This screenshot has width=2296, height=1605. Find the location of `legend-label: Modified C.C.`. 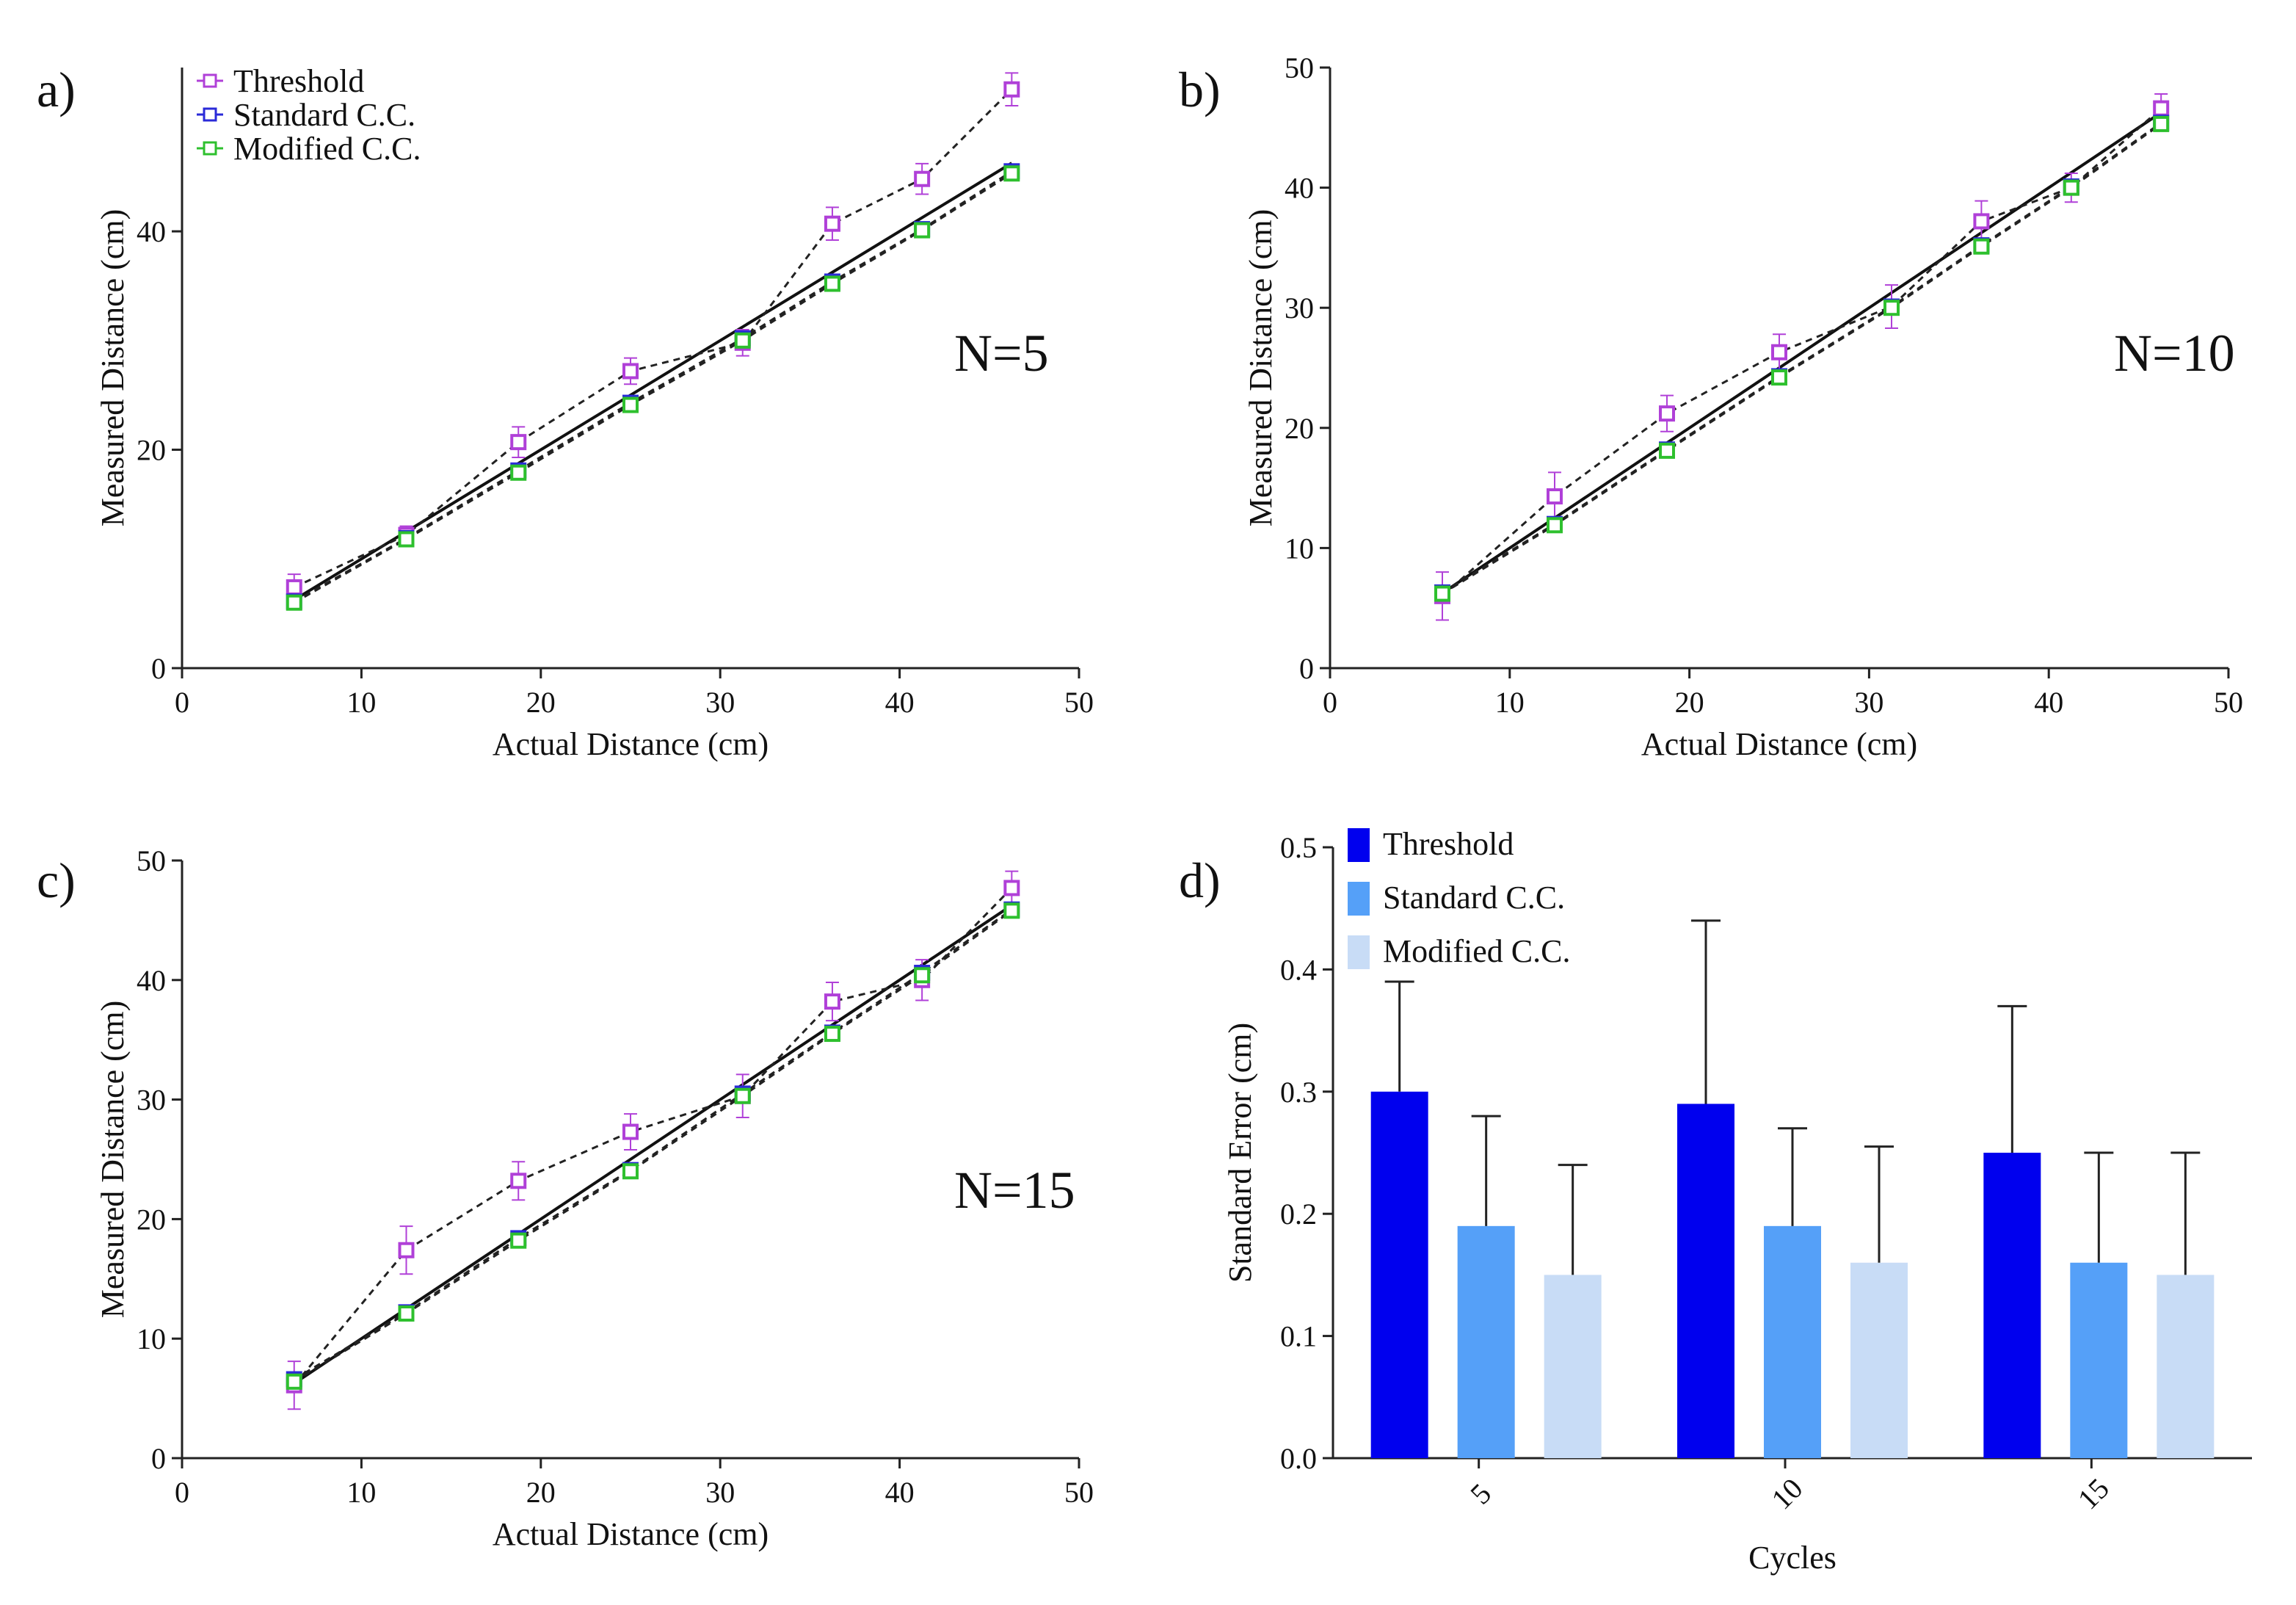

legend-label: Modified C.C. is located at coordinates (1476, 951).